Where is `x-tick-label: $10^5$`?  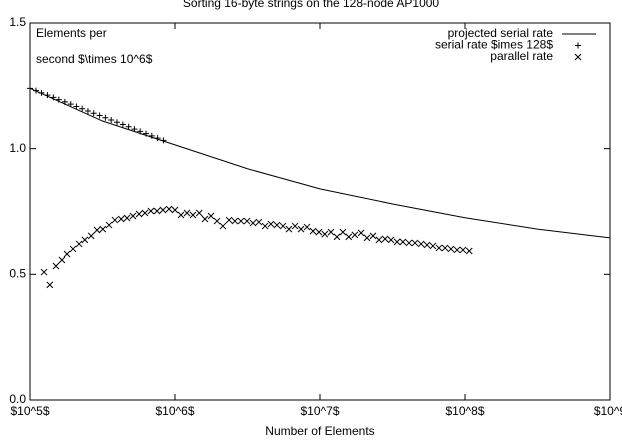
x-tick-label: $10^5$ is located at coordinates (30, 411).